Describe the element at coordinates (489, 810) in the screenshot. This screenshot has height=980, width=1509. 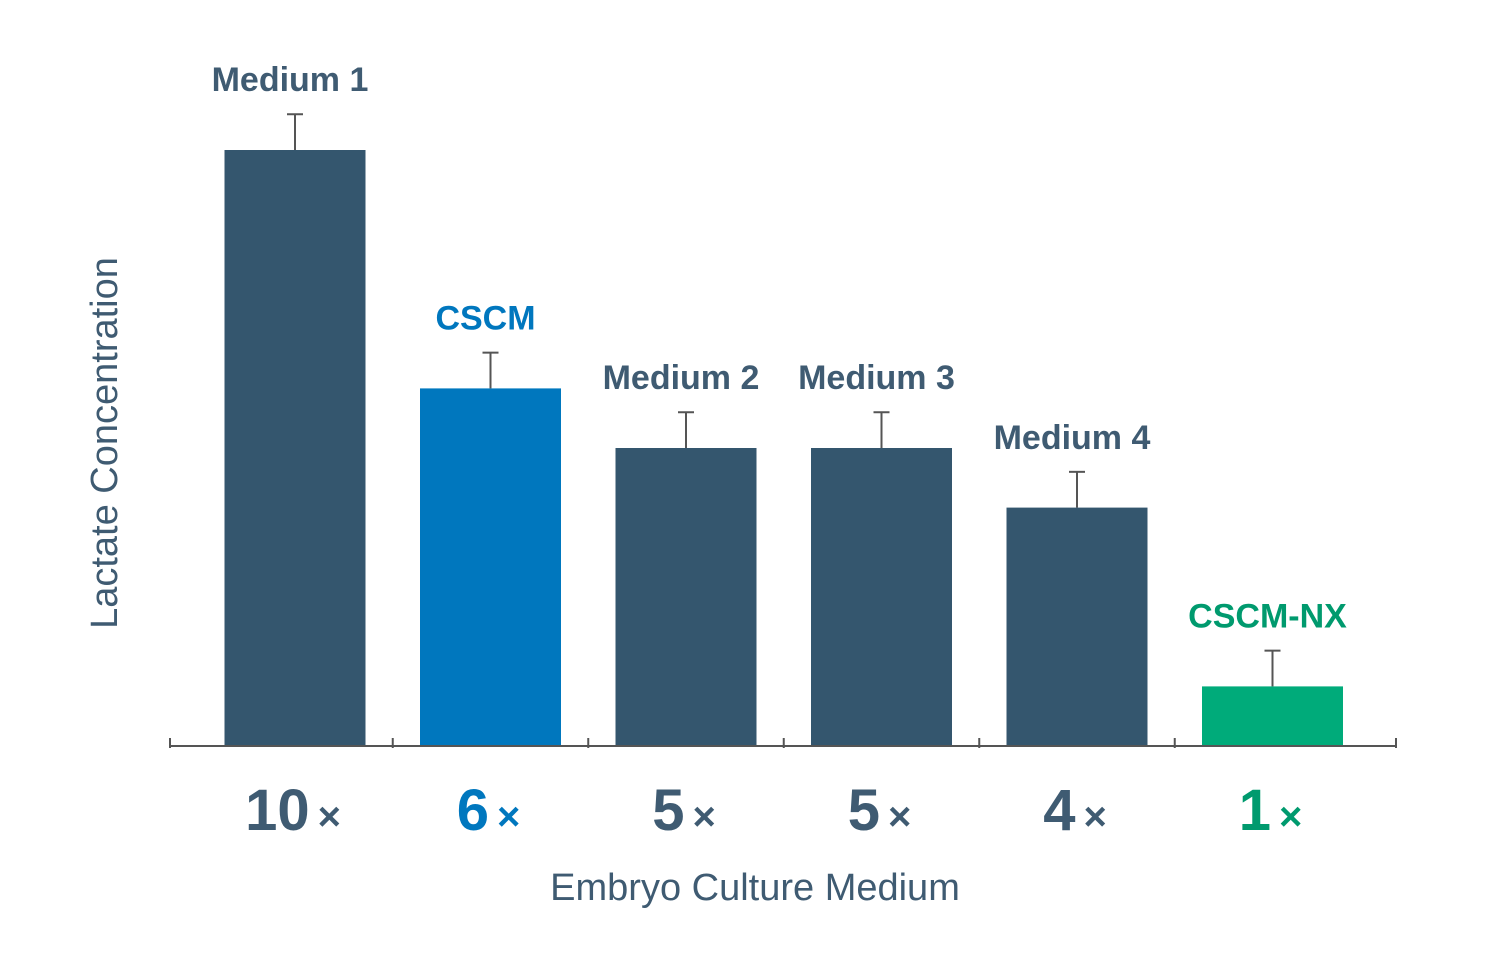
I see `x-tick-label: 6 ×` at that location.